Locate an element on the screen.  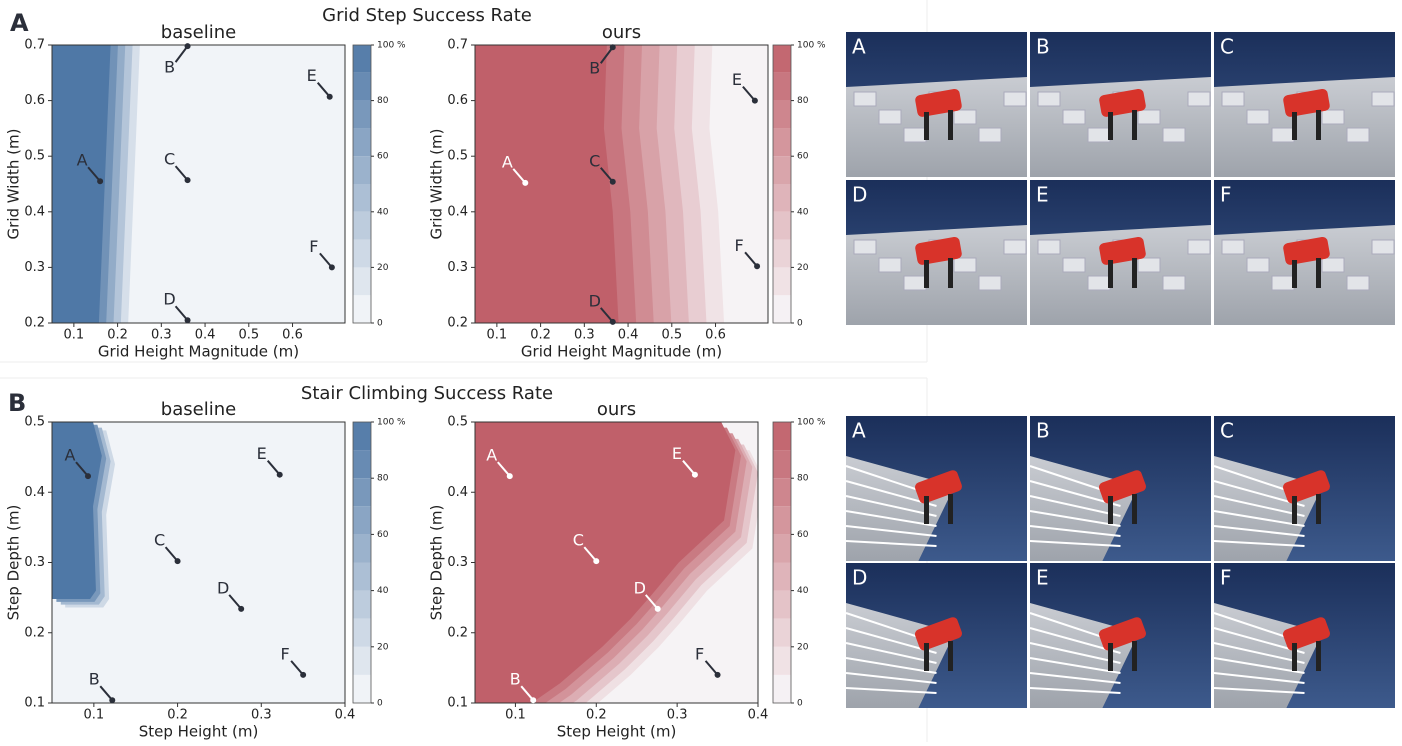
colorbar-tick-label: 0 is located at coordinates (380, 324).